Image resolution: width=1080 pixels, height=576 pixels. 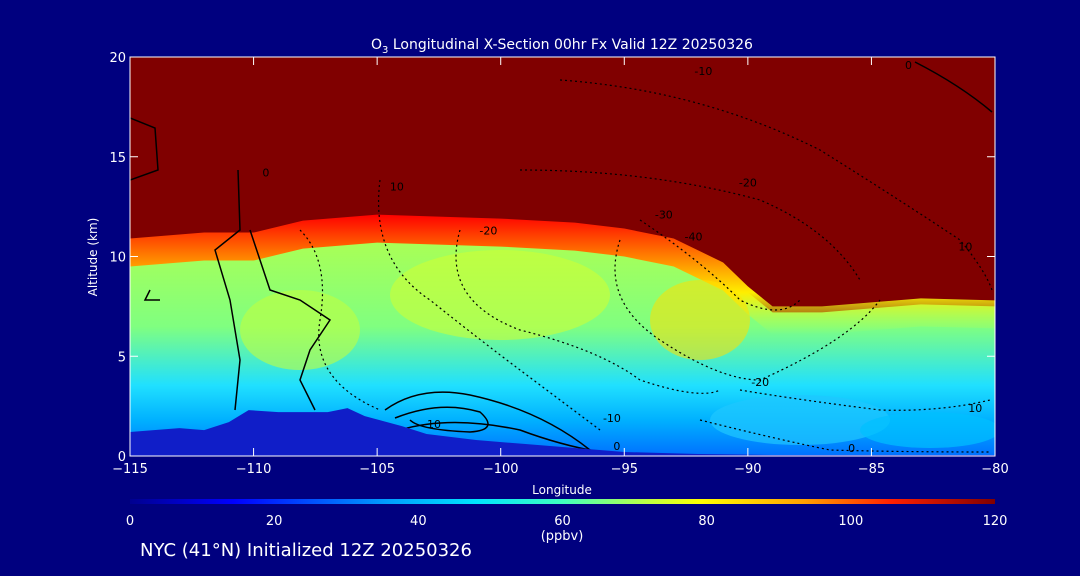 I want to click on colorbar, so click(x=562, y=501).